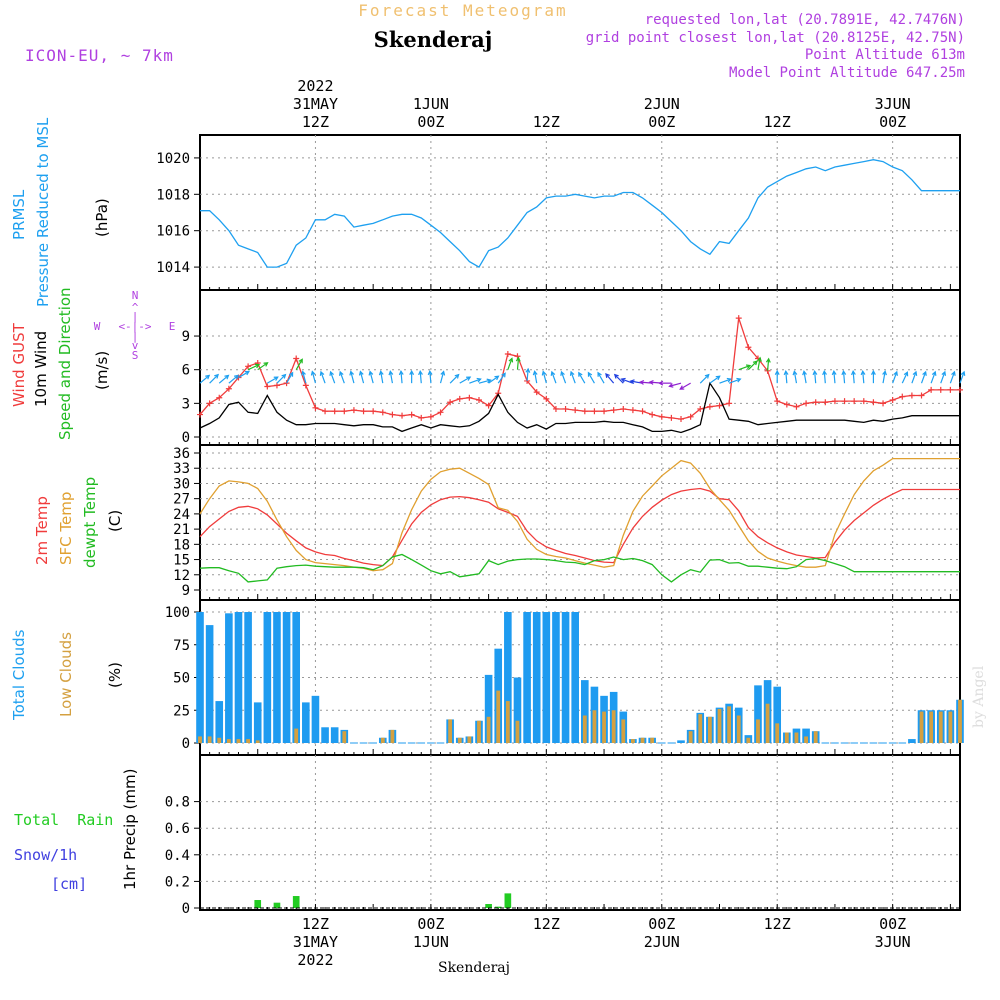  Describe the element at coordinates (847, 73) in the screenshot. I see `model-altitude: Model Point Altitude 647.25m` at that location.